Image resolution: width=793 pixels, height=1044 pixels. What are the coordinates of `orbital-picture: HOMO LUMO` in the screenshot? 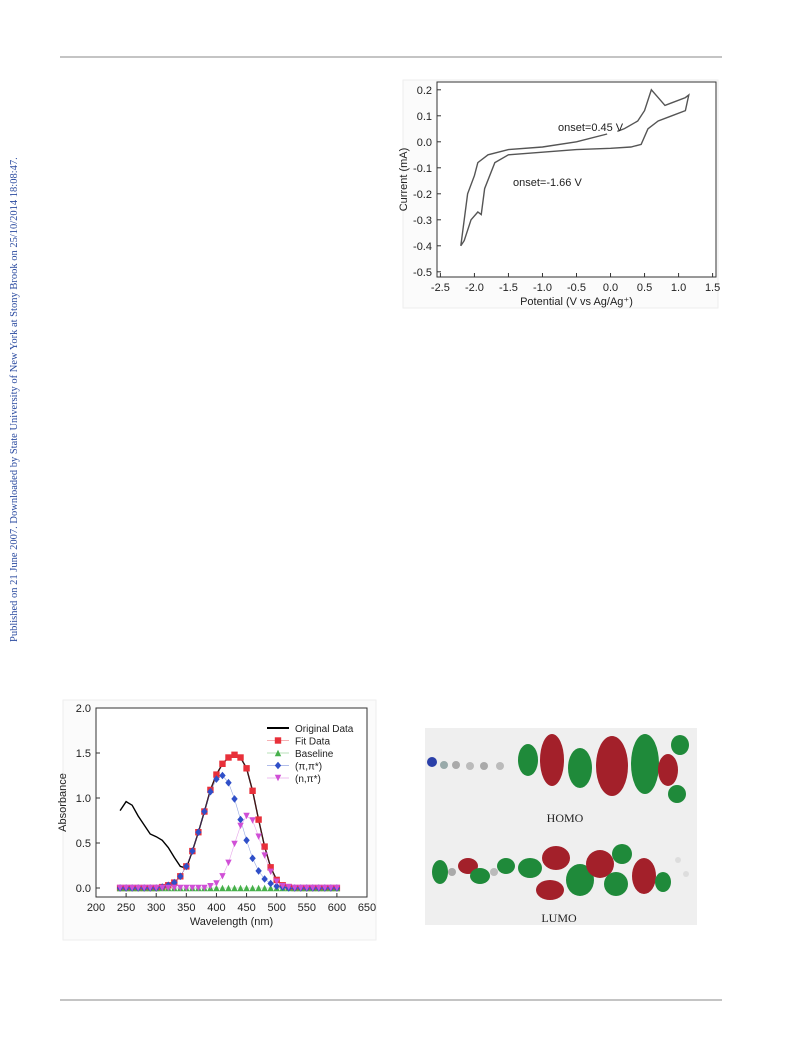 It's located at (561, 826).